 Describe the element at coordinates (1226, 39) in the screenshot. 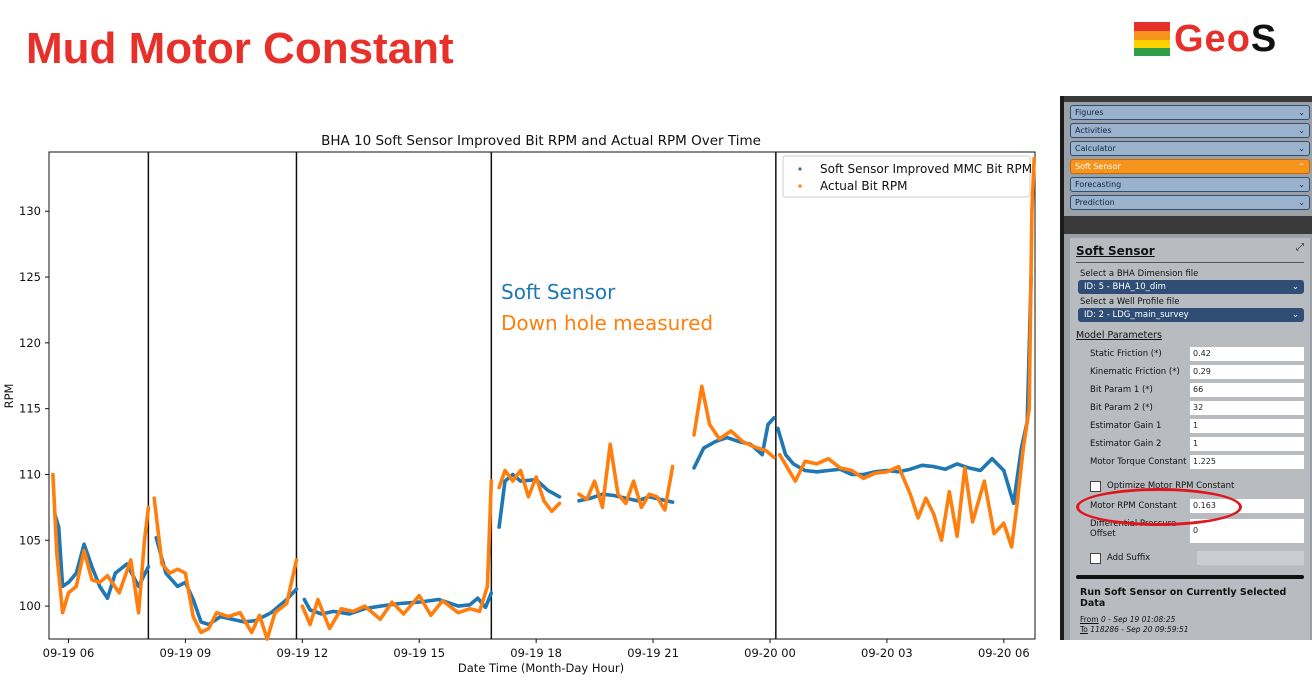

I see `geos-logo-text: GeoS` at that location.